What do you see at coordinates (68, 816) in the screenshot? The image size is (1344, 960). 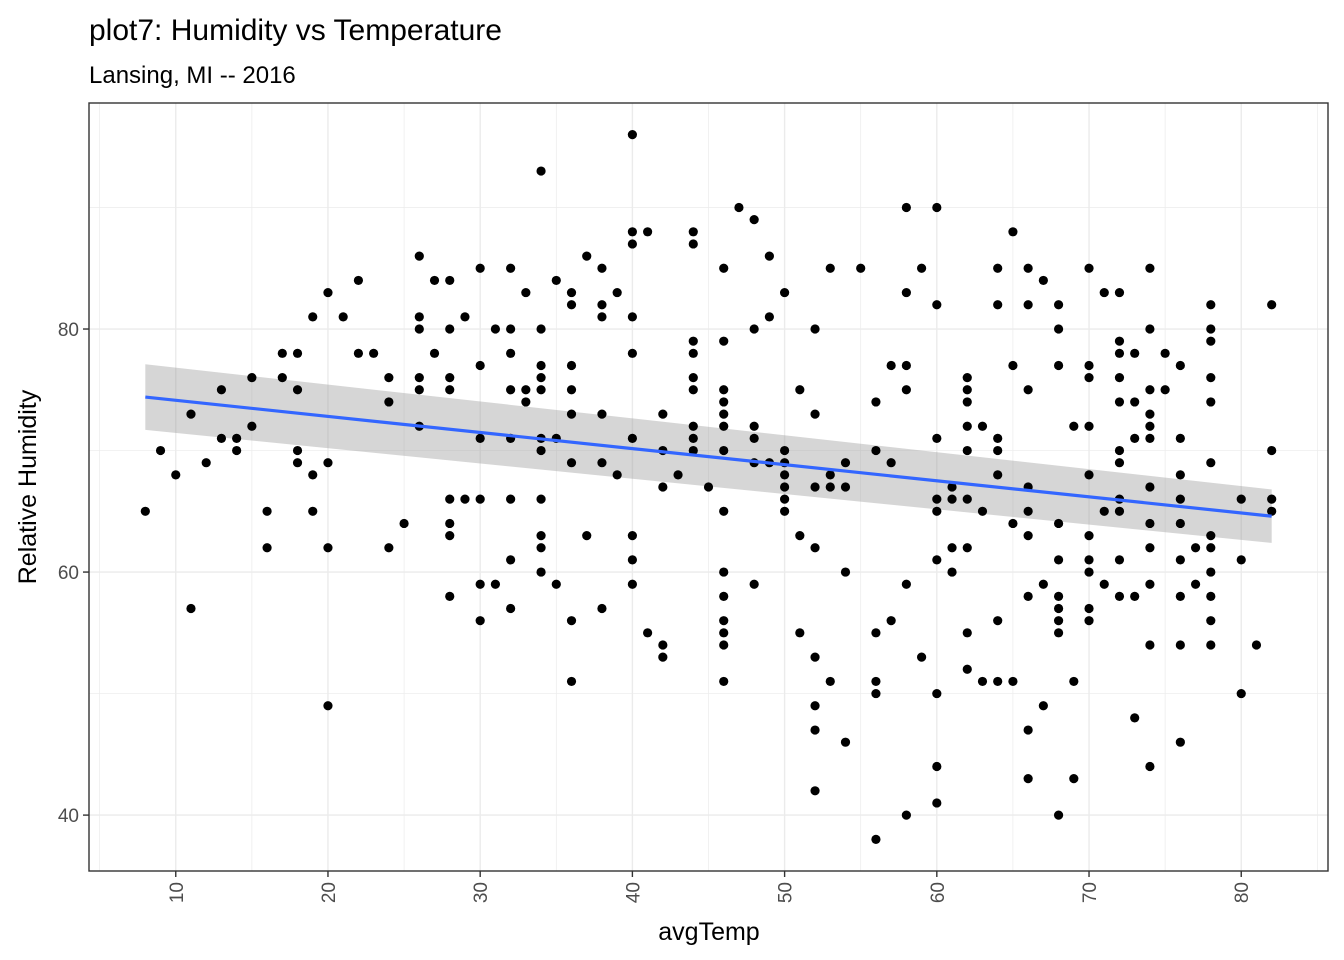 I see `y-tick-label: 40` at bounding box center [68, 816].